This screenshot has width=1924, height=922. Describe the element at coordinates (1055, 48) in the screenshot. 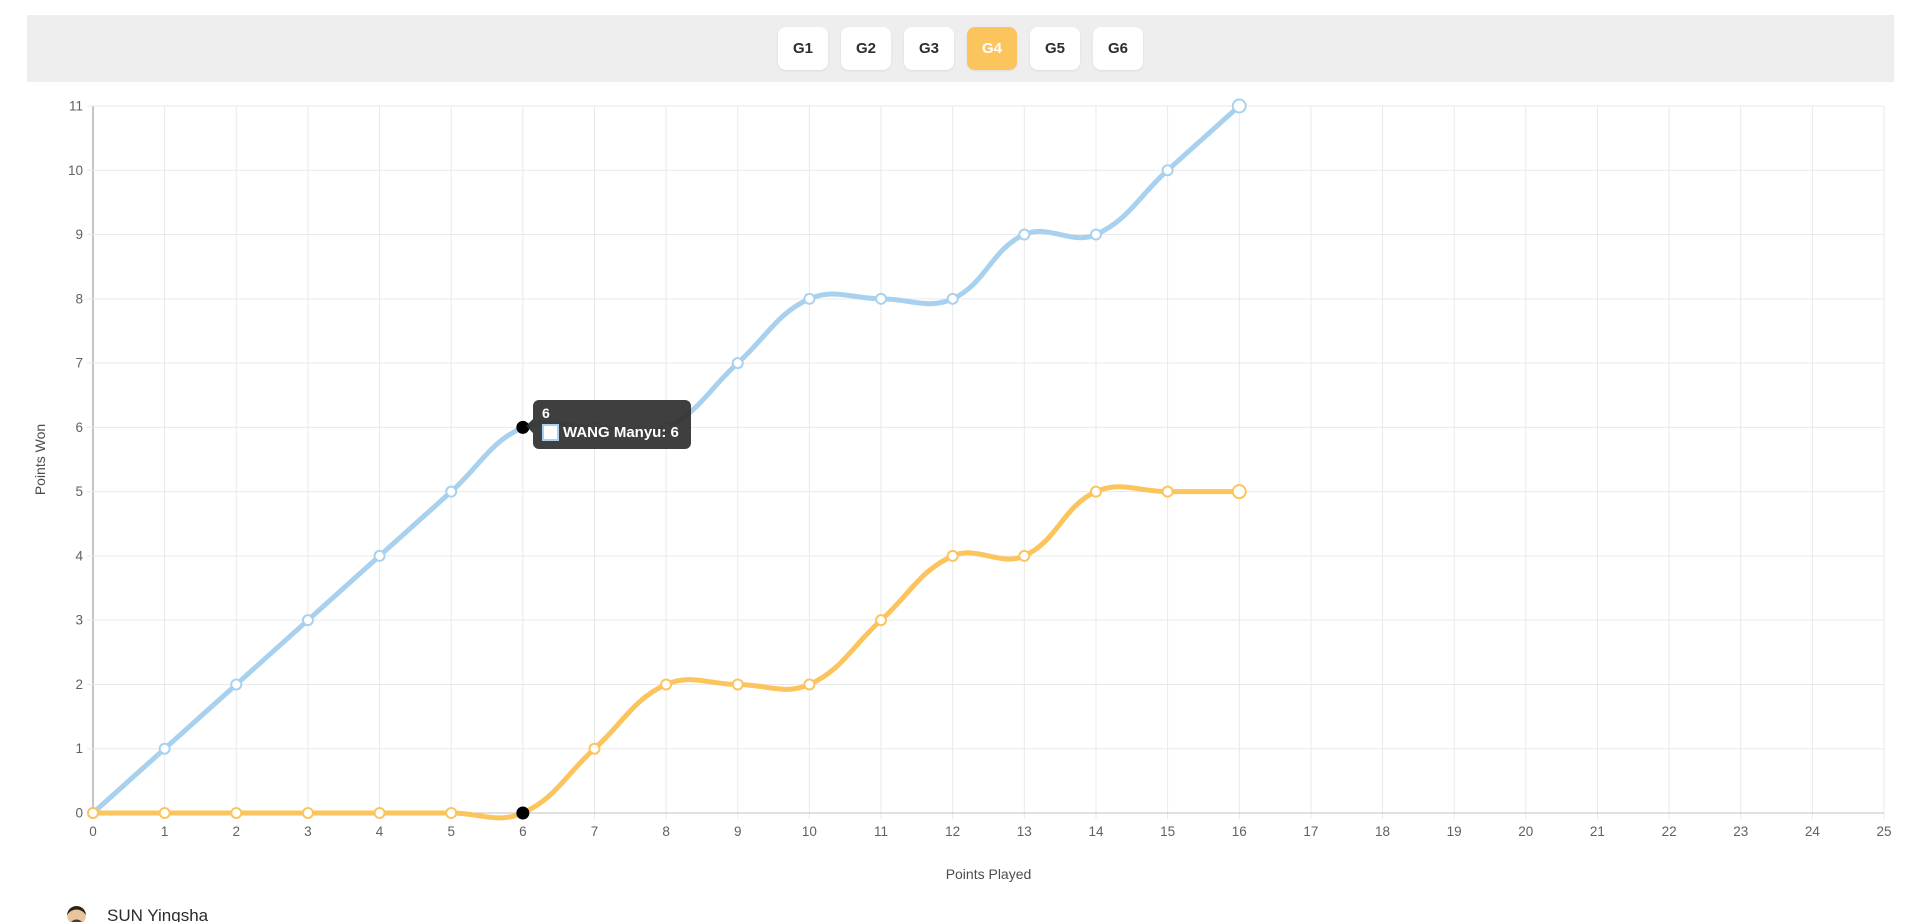

I see `game-button-g5: G5` at that location.